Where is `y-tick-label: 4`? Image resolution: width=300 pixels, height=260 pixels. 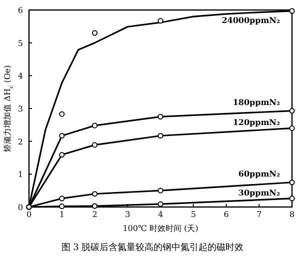
y-tick-label: 4 is located at coordinates (20, 76).